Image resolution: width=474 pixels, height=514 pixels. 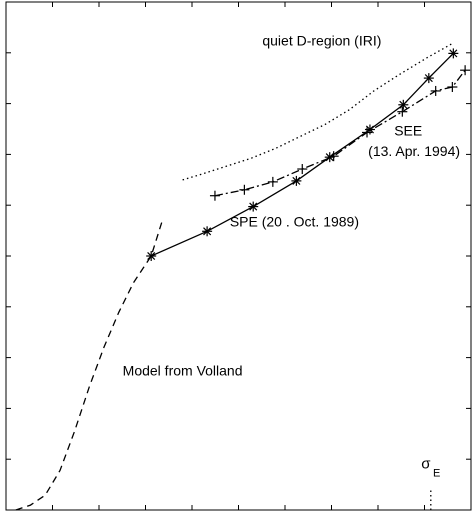 What do you see at coordinates (340, 133) in the screenshot?
I see `series-1-line` at bounding box center [340, 133].